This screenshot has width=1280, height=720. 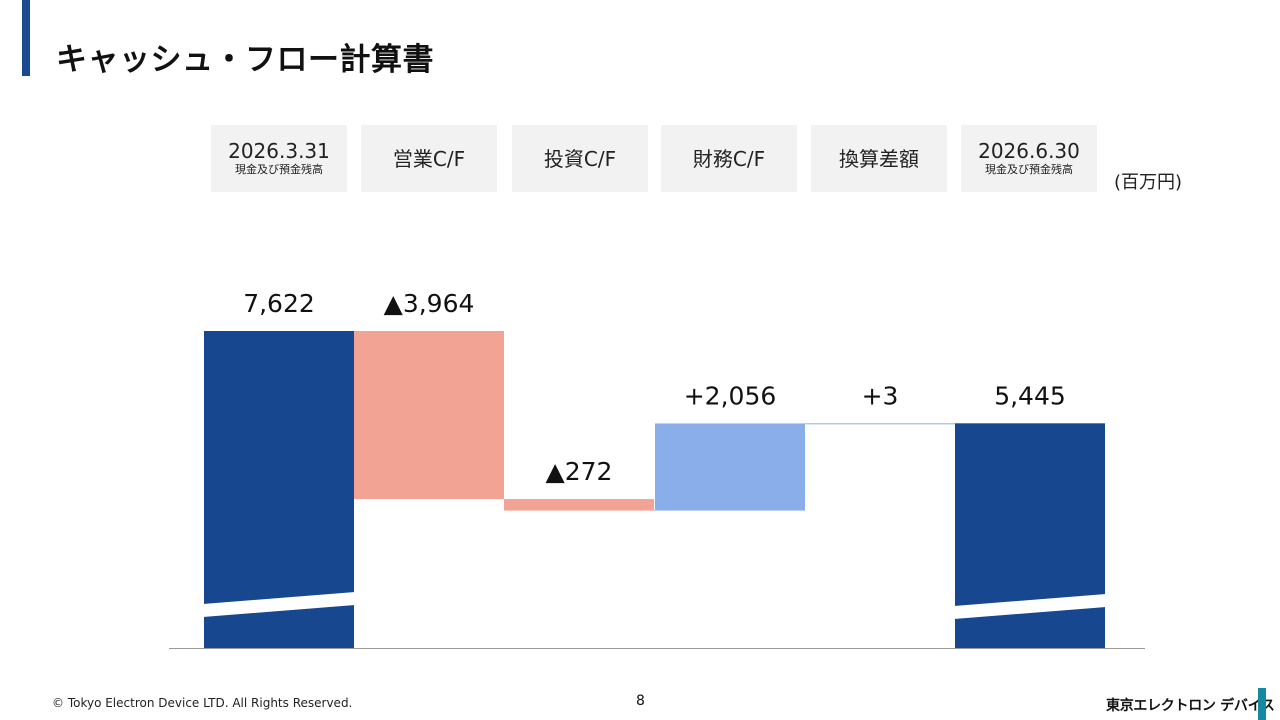 I want to click on header-investing-label: 投資C/F, so click(x=580, y=158).